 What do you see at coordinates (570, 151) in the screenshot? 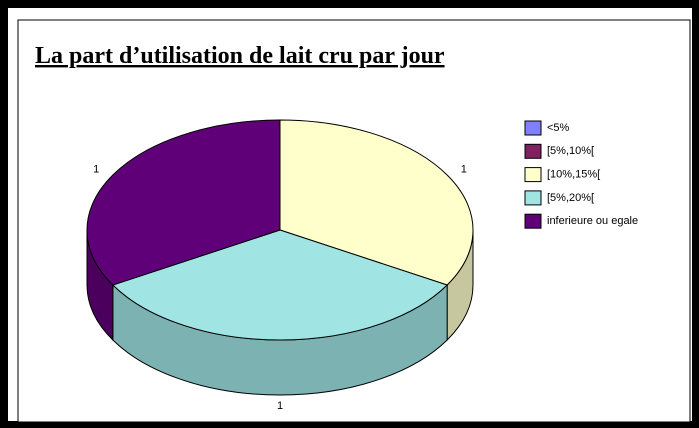
I see `legend-label: [5%,10%[` at bounding box center [570, 151].